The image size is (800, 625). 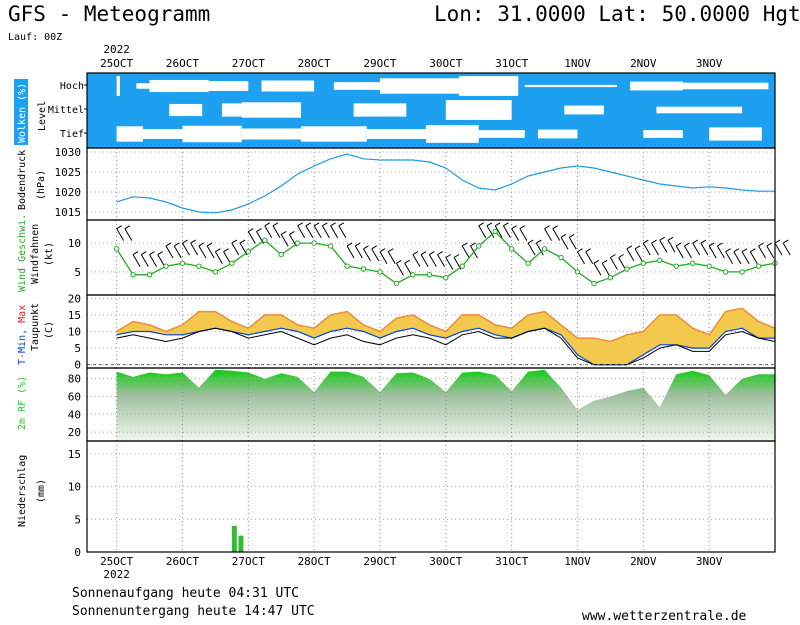 What do you see at coordinates (445, 183) in the screenshot?
I see `pressure-series-line` at bounding box center [445, 183].